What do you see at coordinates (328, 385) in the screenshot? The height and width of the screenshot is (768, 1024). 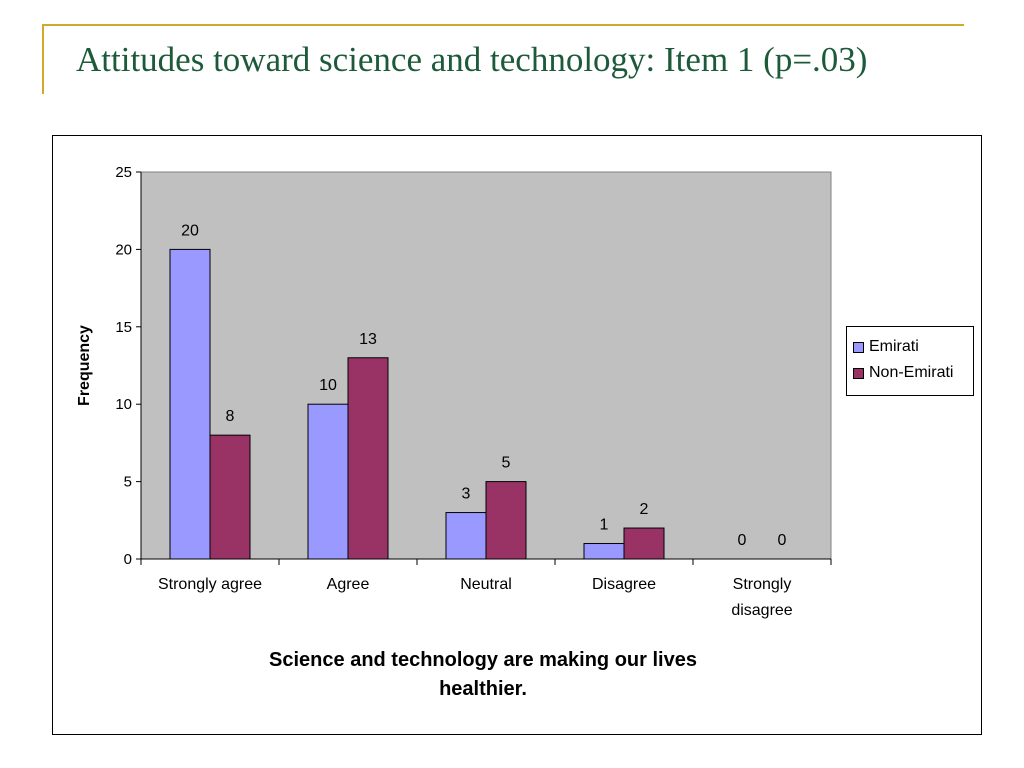 I see `data-label: 10` at bounding box center [328, 385].